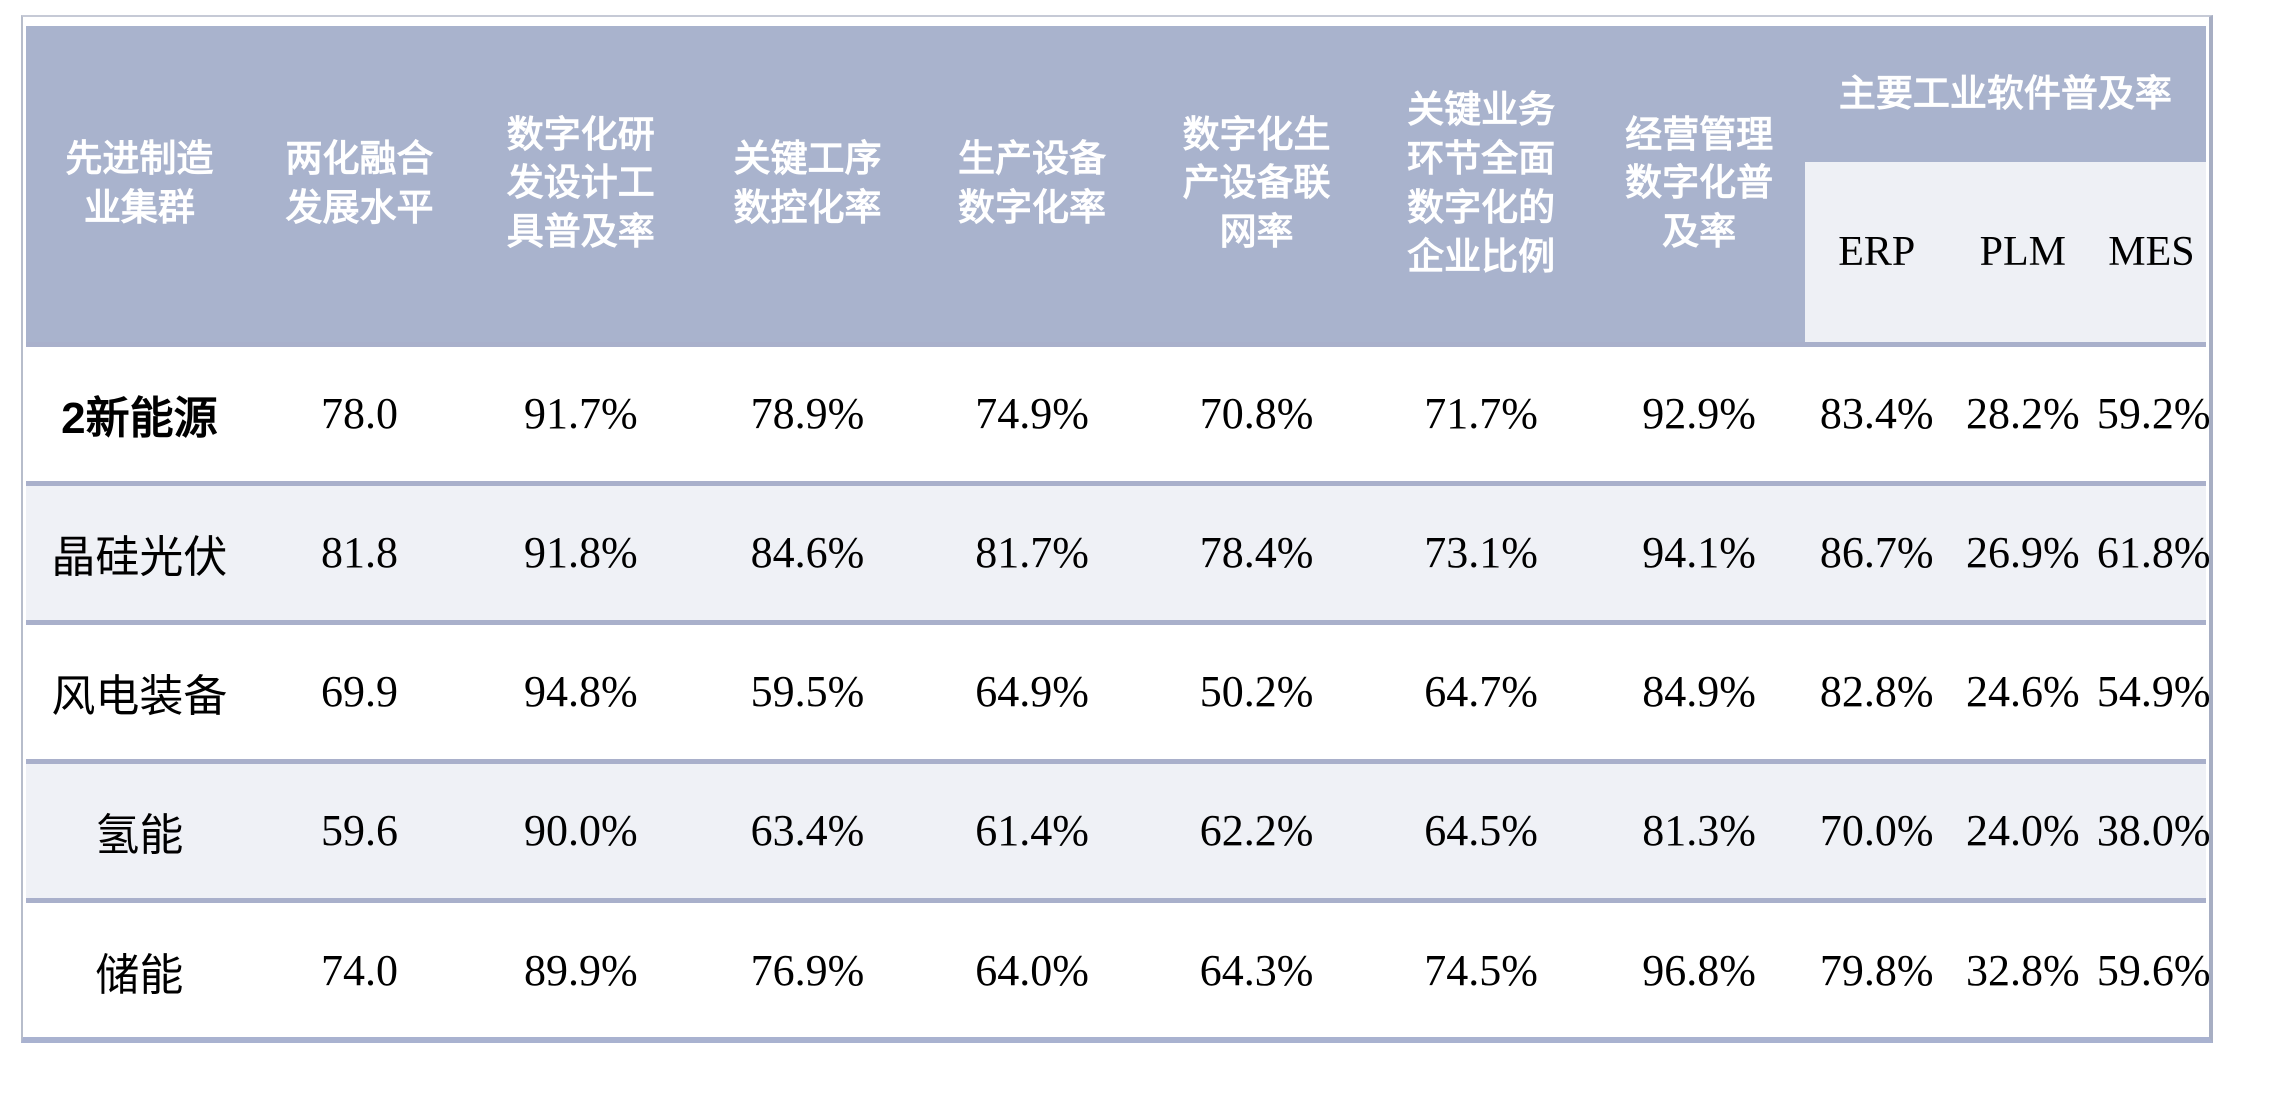 The image size is (2275, 1102). I want to click on row-label: 储能, so click(139, 968).